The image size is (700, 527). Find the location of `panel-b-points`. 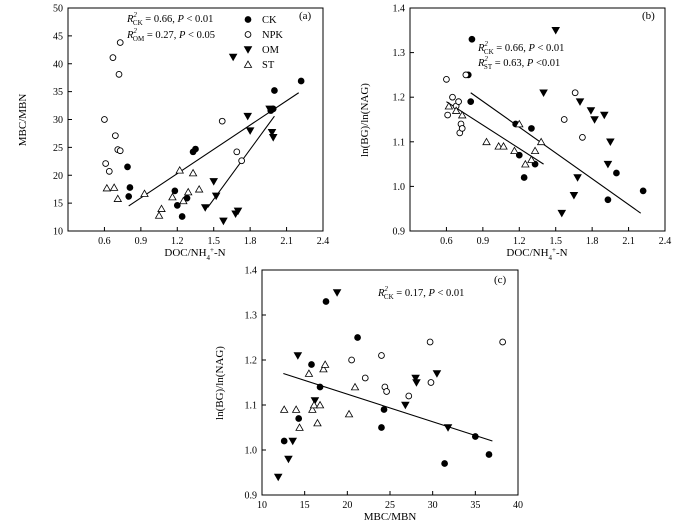

panel-b-points is located at coordinates (545, 122).